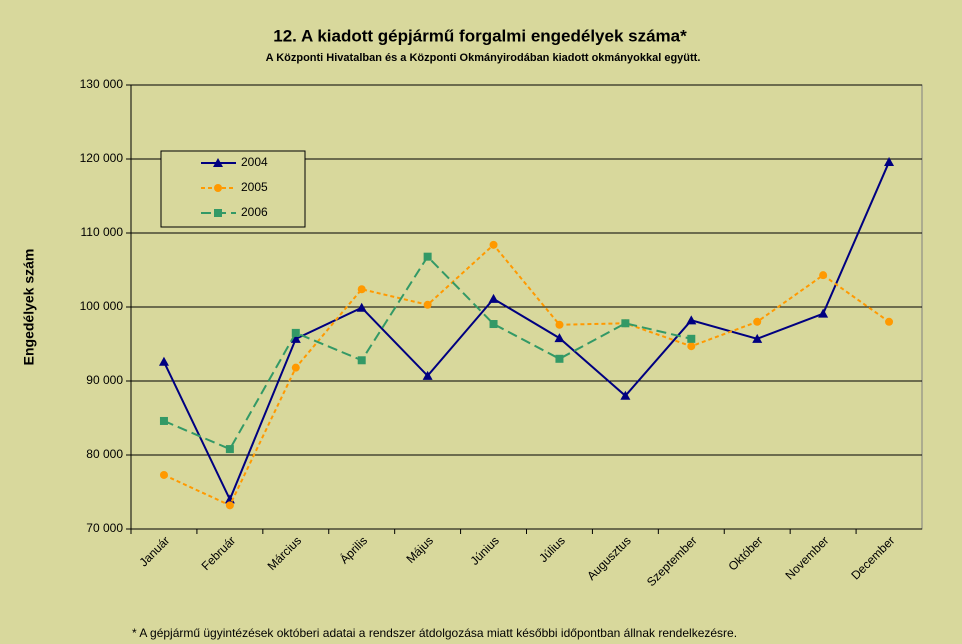 Image resolution: width=962 pixels, height=644 pixels. I want to click on x-tick-label: Február, so click(219, 553).